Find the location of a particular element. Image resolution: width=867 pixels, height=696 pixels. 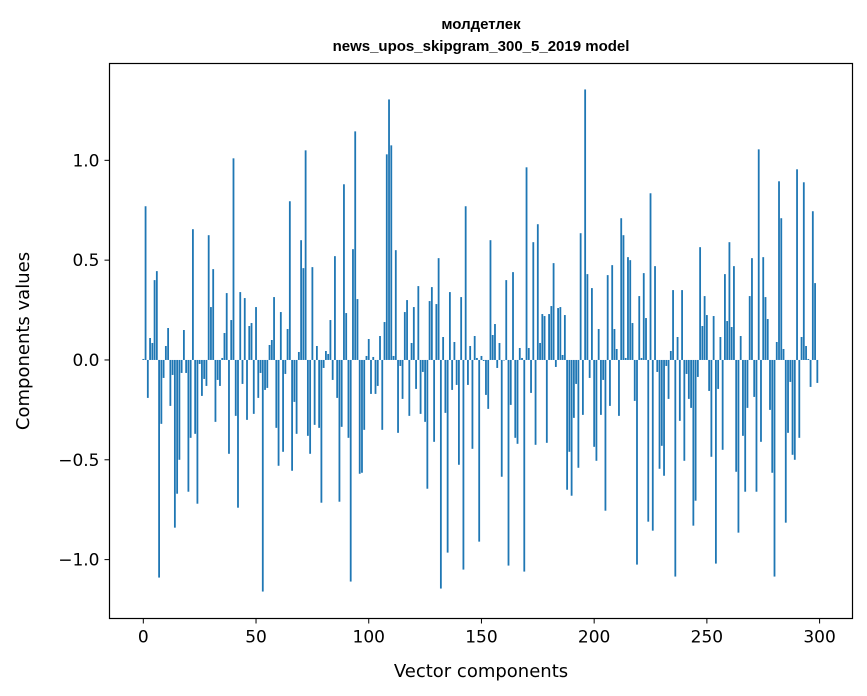

x-tick-label: 0 is located at coordinates (143, 638).